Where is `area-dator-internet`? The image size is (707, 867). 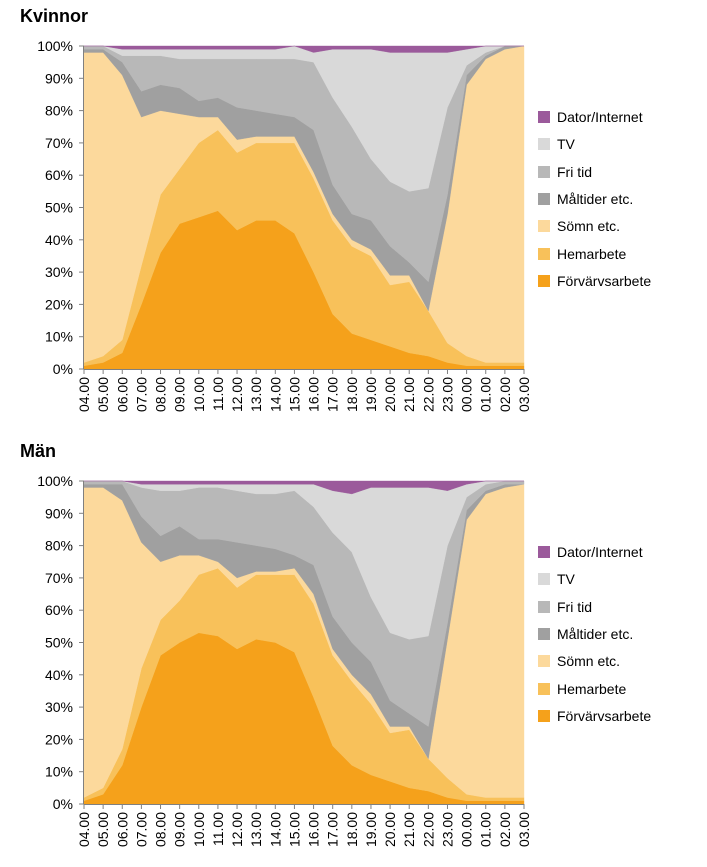 area-dator-internet is located at coordinates (304, 487).